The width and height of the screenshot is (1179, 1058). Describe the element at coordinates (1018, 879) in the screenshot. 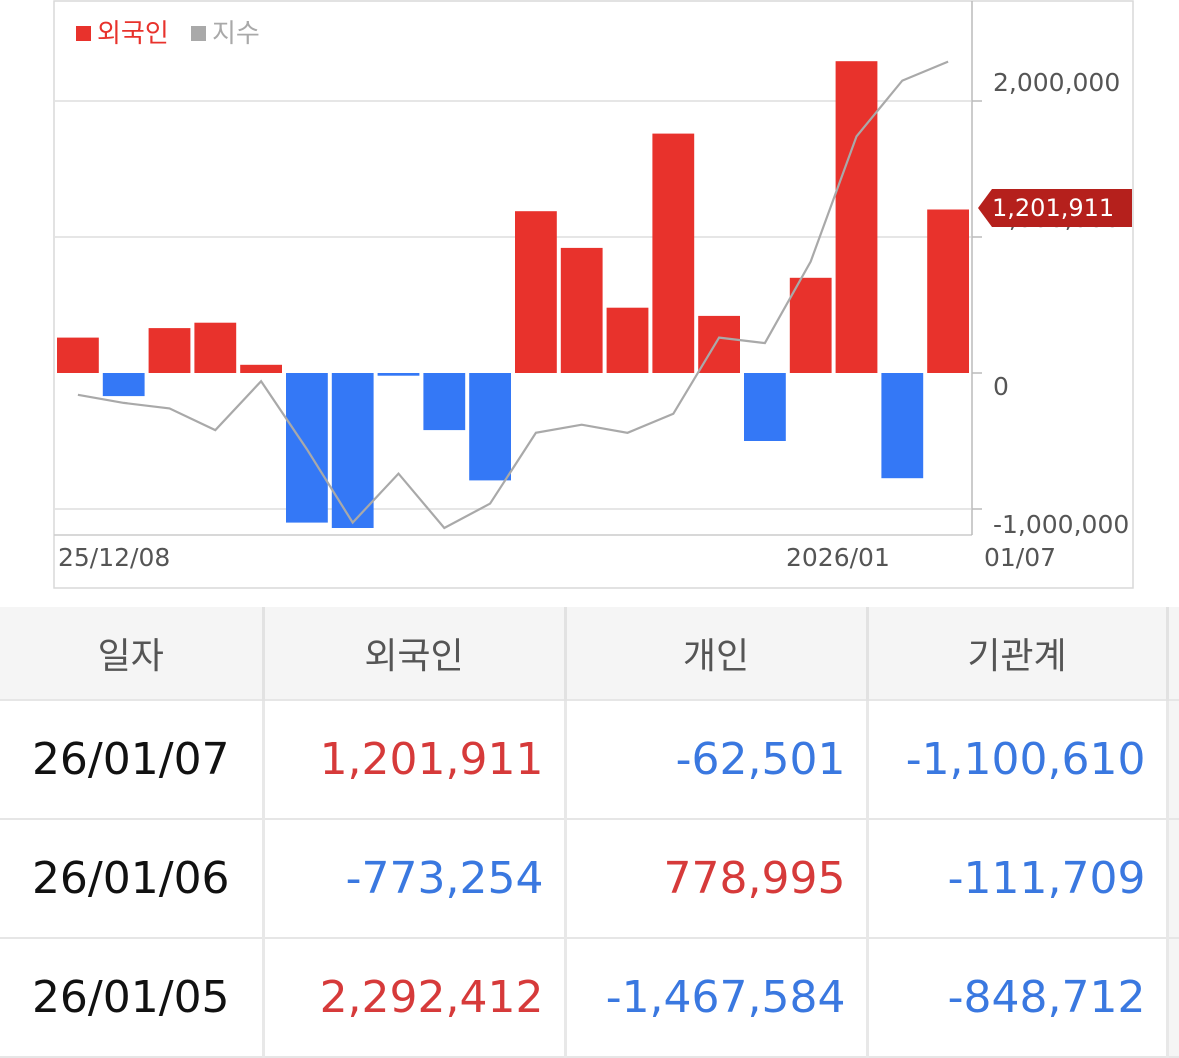

I see `institution-cell: -111,709` at that location.